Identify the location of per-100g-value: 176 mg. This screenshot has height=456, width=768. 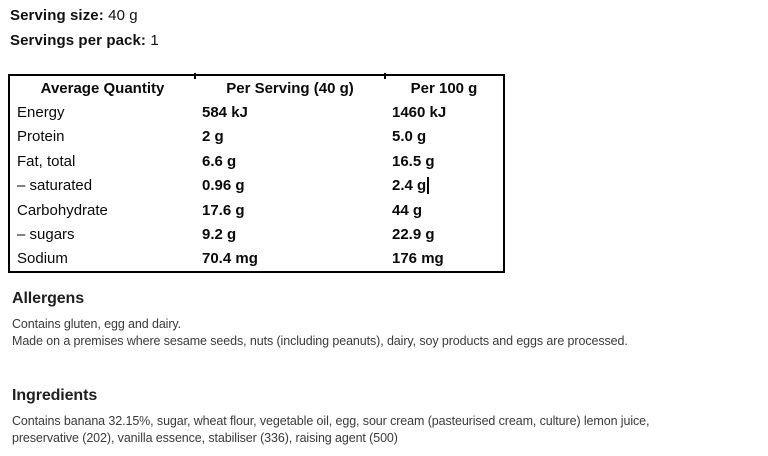
(418, 259).